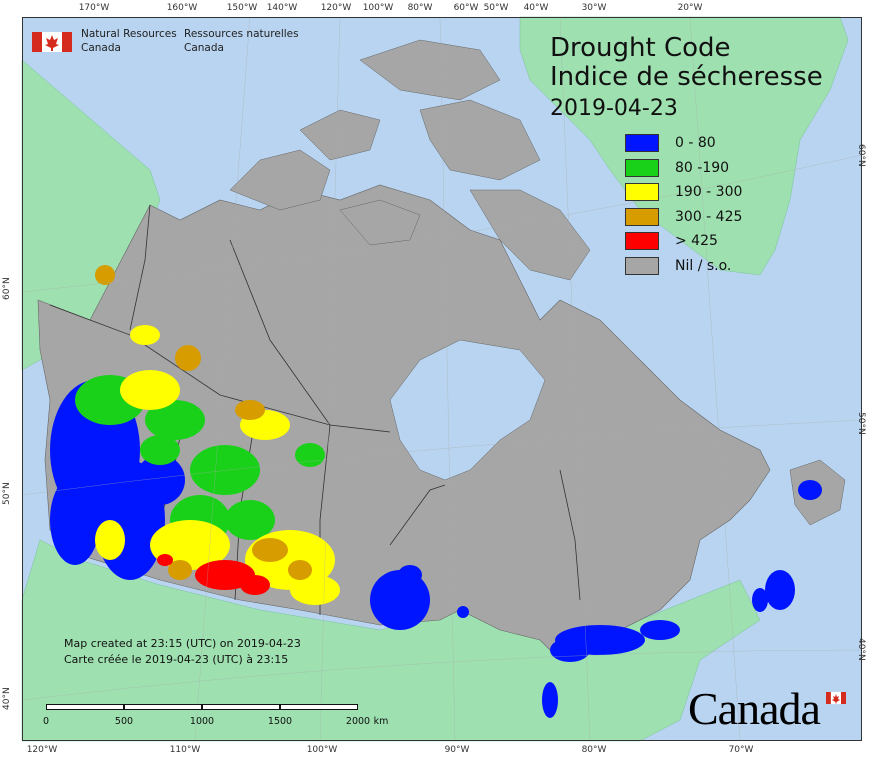  I want to click on greenland-land, so click(684, 146).